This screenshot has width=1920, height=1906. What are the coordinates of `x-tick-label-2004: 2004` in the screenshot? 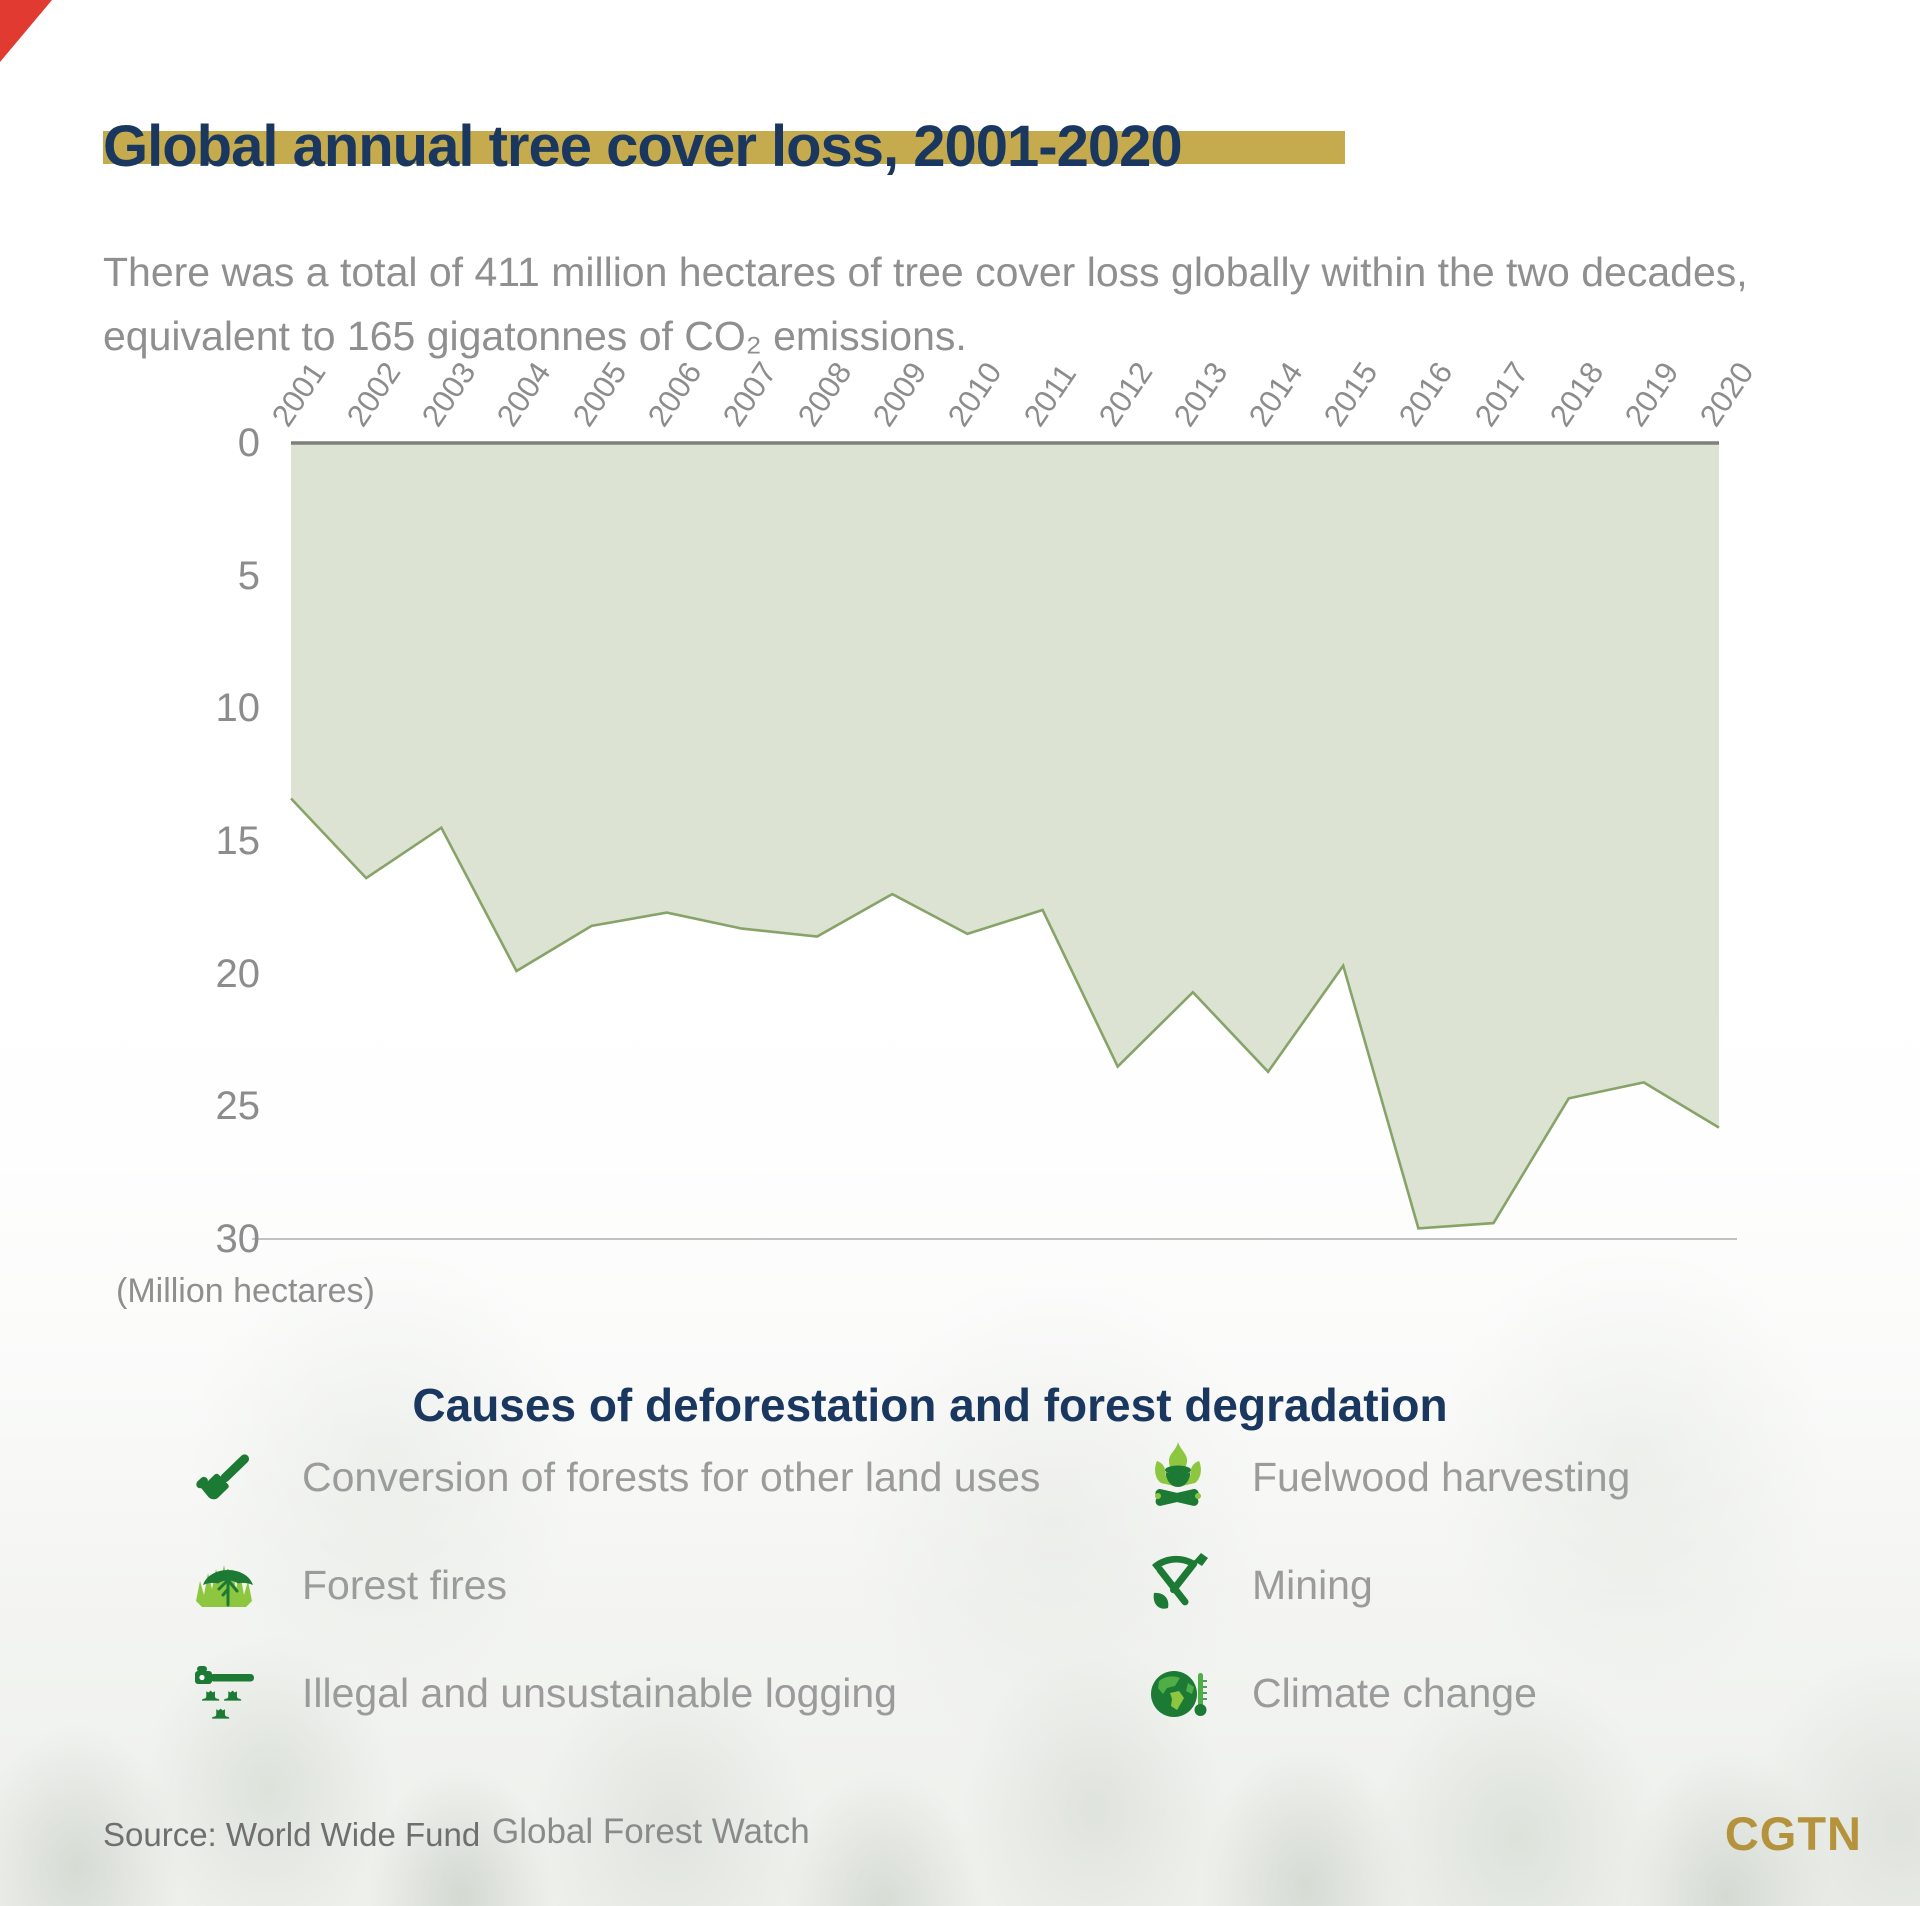 It's located at (524, 394).